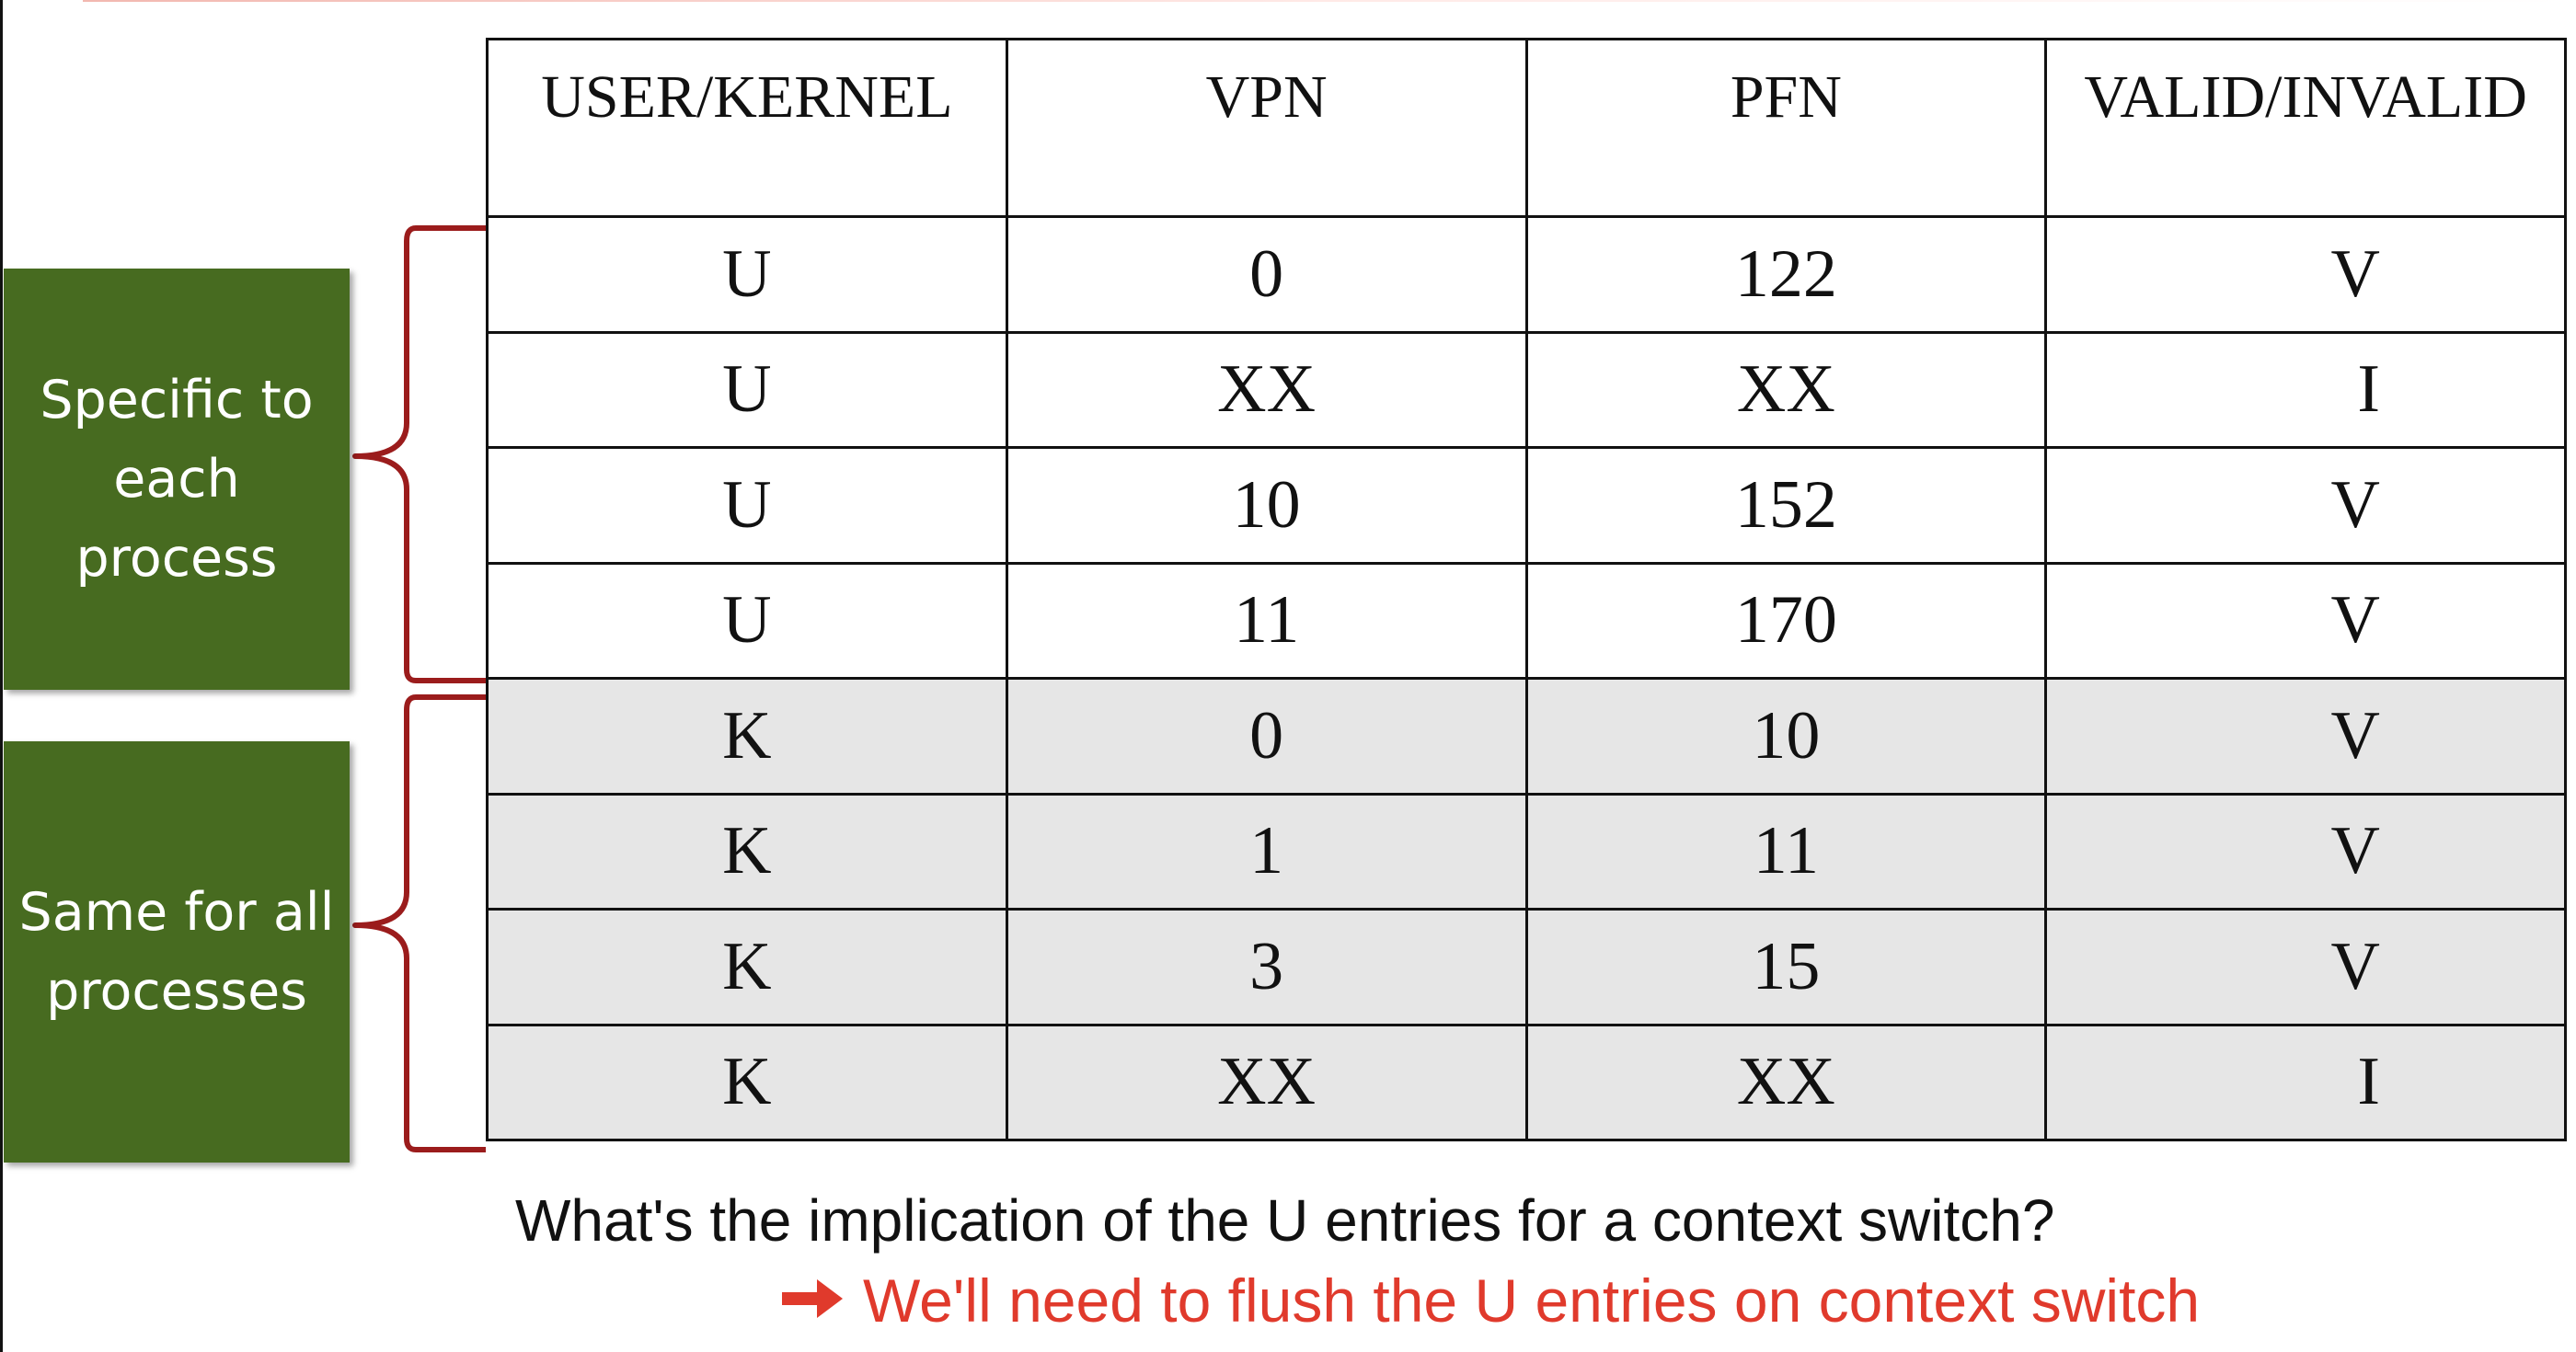  I want to click on cell-vpn: 11, so click(1266, 620).